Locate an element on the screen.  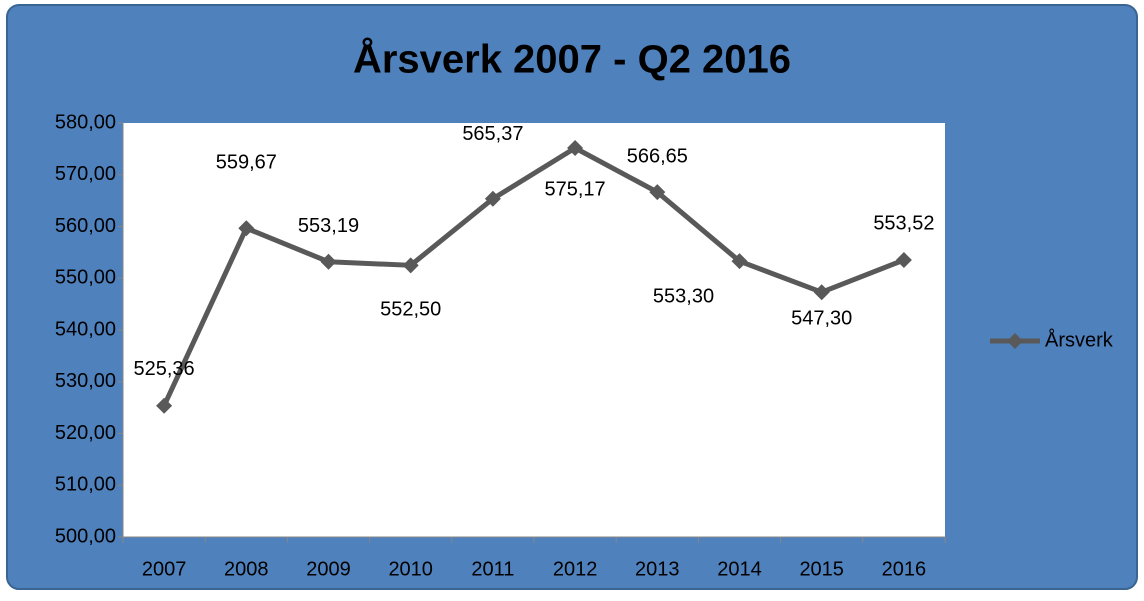
data-label: 547,30 is located at coordinates (821, 319).